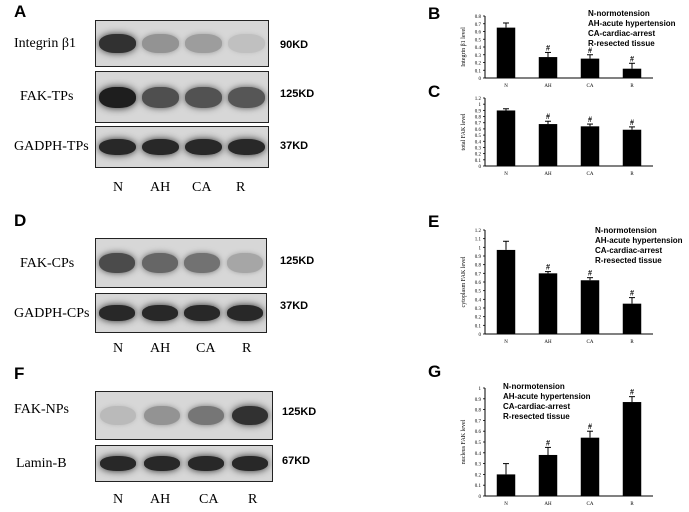 The width and height of the screenshot is (689, 512). Describe the element at coordinates (52, 313) in the screenshot. I see `blot-label-gadph-cps: GADPH-CPs` at that location.